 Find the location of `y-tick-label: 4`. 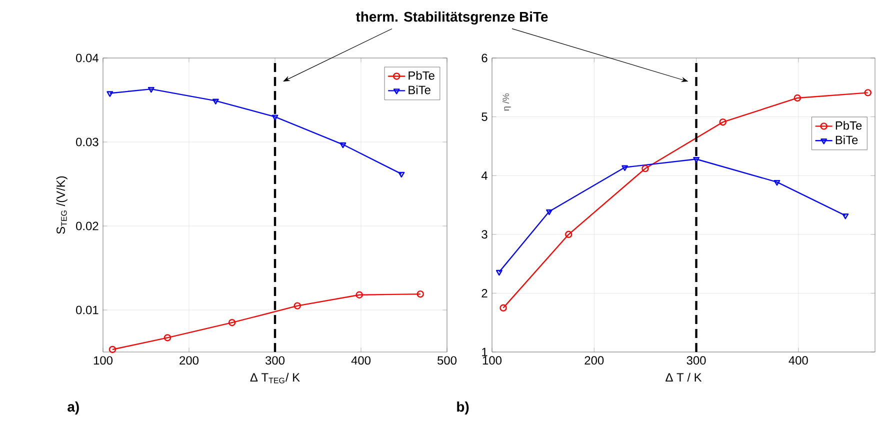

y-tick-label: 4 is located at coordinates (484, 175).